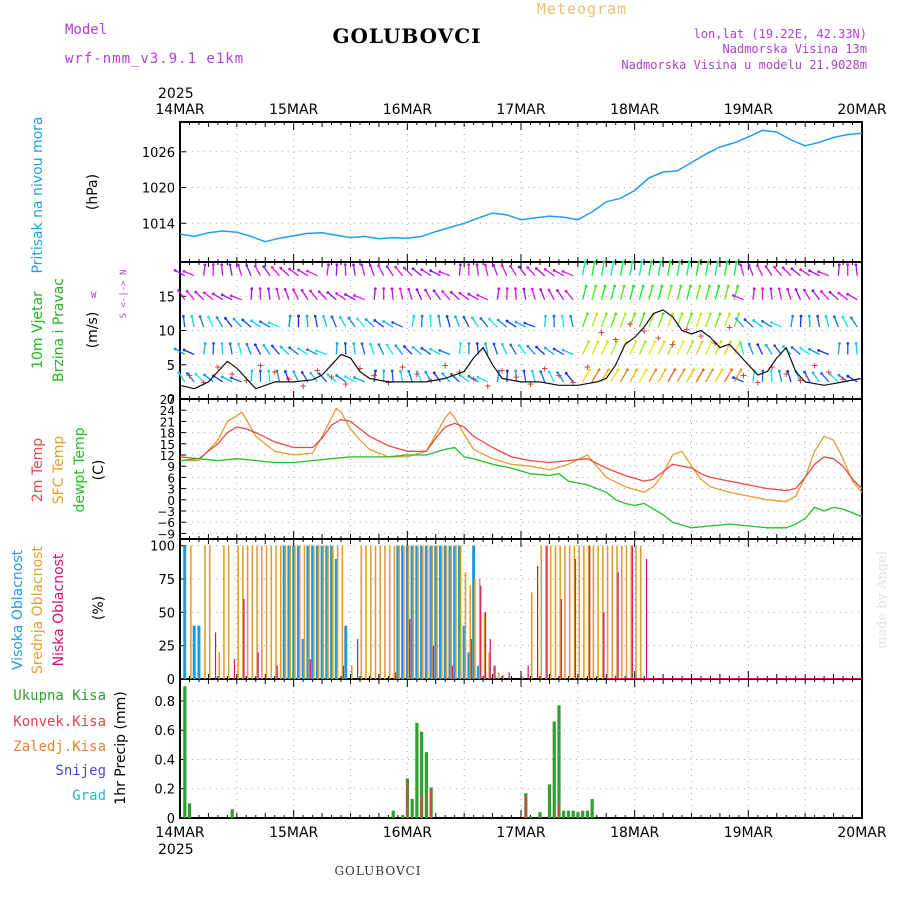 The width and height of the screenshot is (900, 900). Describe the element at coordinates (38, 470) in the screenshot. I see `temp-2m-label: 2m Temp` at that location.